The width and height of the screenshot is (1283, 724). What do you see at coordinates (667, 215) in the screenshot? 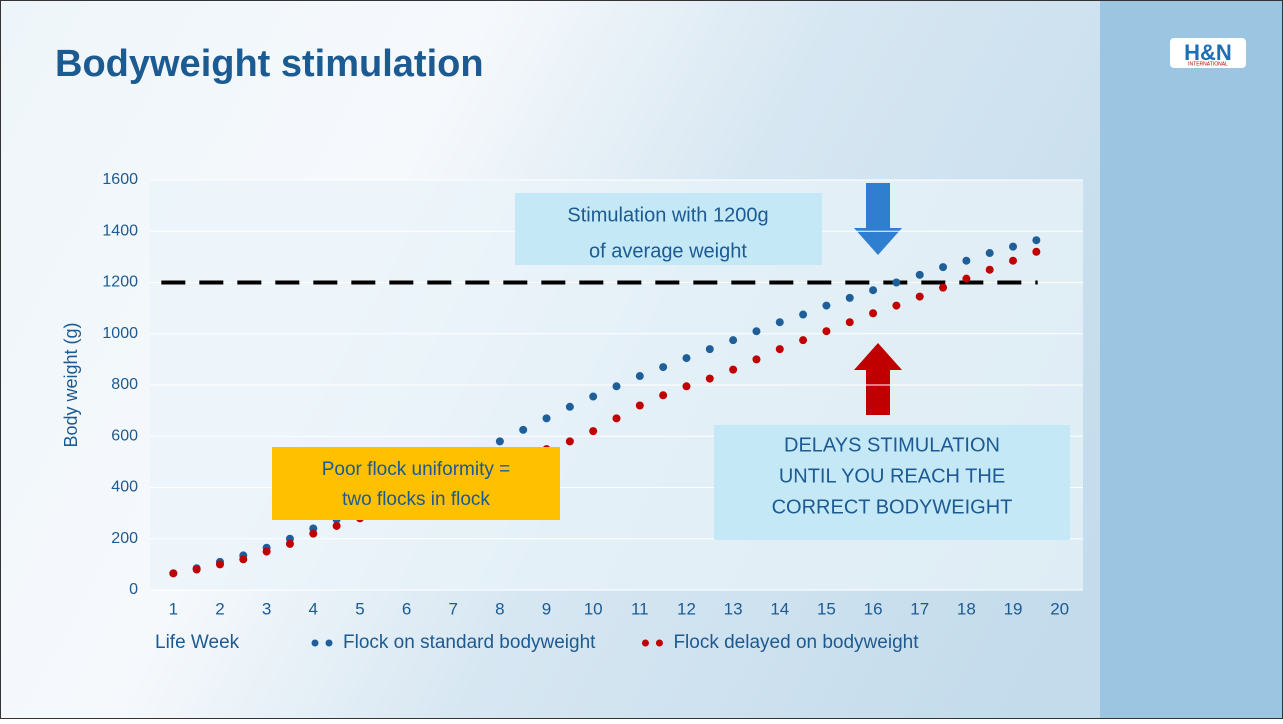
I see `annotation-text: Stimulation with 1200g` at bounding box center [667, 215].